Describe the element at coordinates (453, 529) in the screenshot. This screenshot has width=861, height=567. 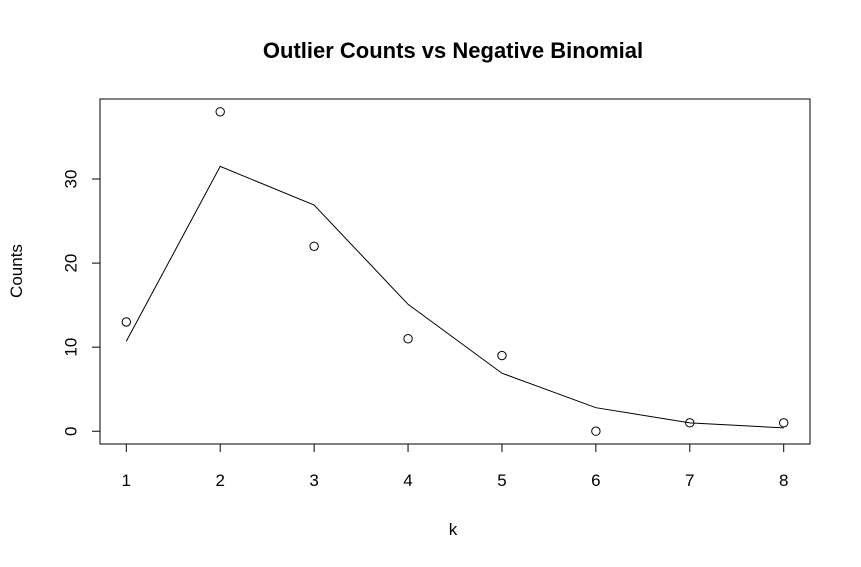
I see `x-axis-label: k` at that location.